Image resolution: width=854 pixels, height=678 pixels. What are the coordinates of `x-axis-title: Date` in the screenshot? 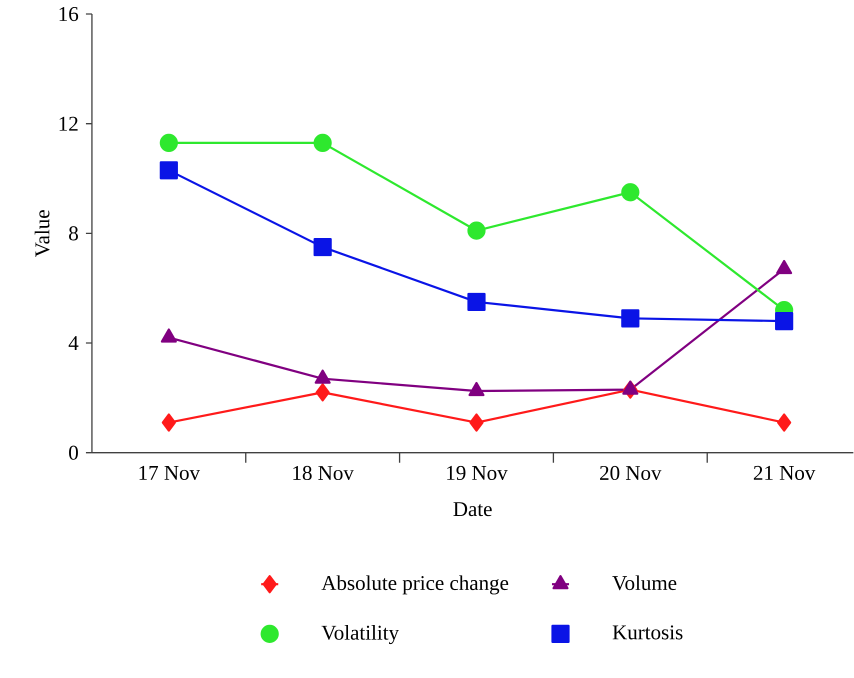 It's located at (472, 509).